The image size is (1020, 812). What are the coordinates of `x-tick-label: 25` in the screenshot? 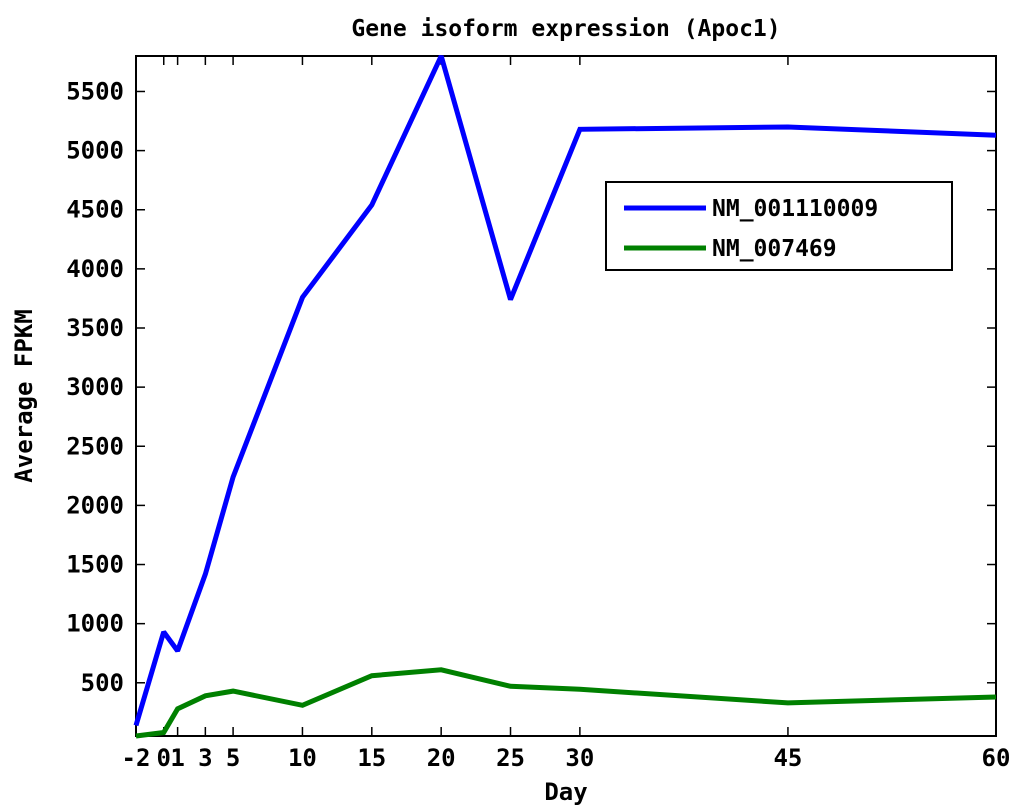 It's located at (510, 758).